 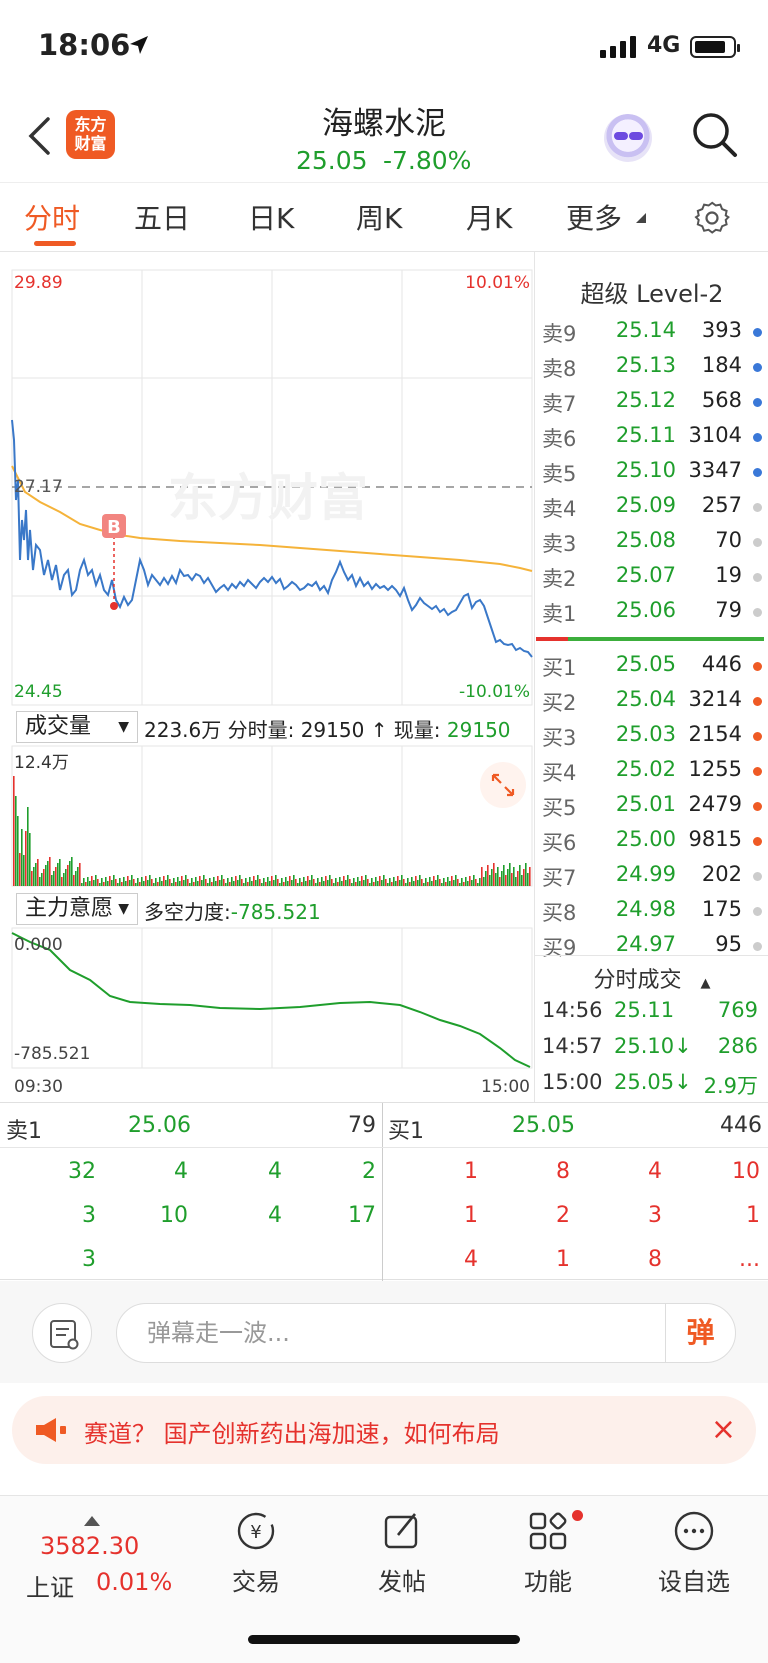 I want to click on nav-post: 发帖, so click(x=402, y=1552).